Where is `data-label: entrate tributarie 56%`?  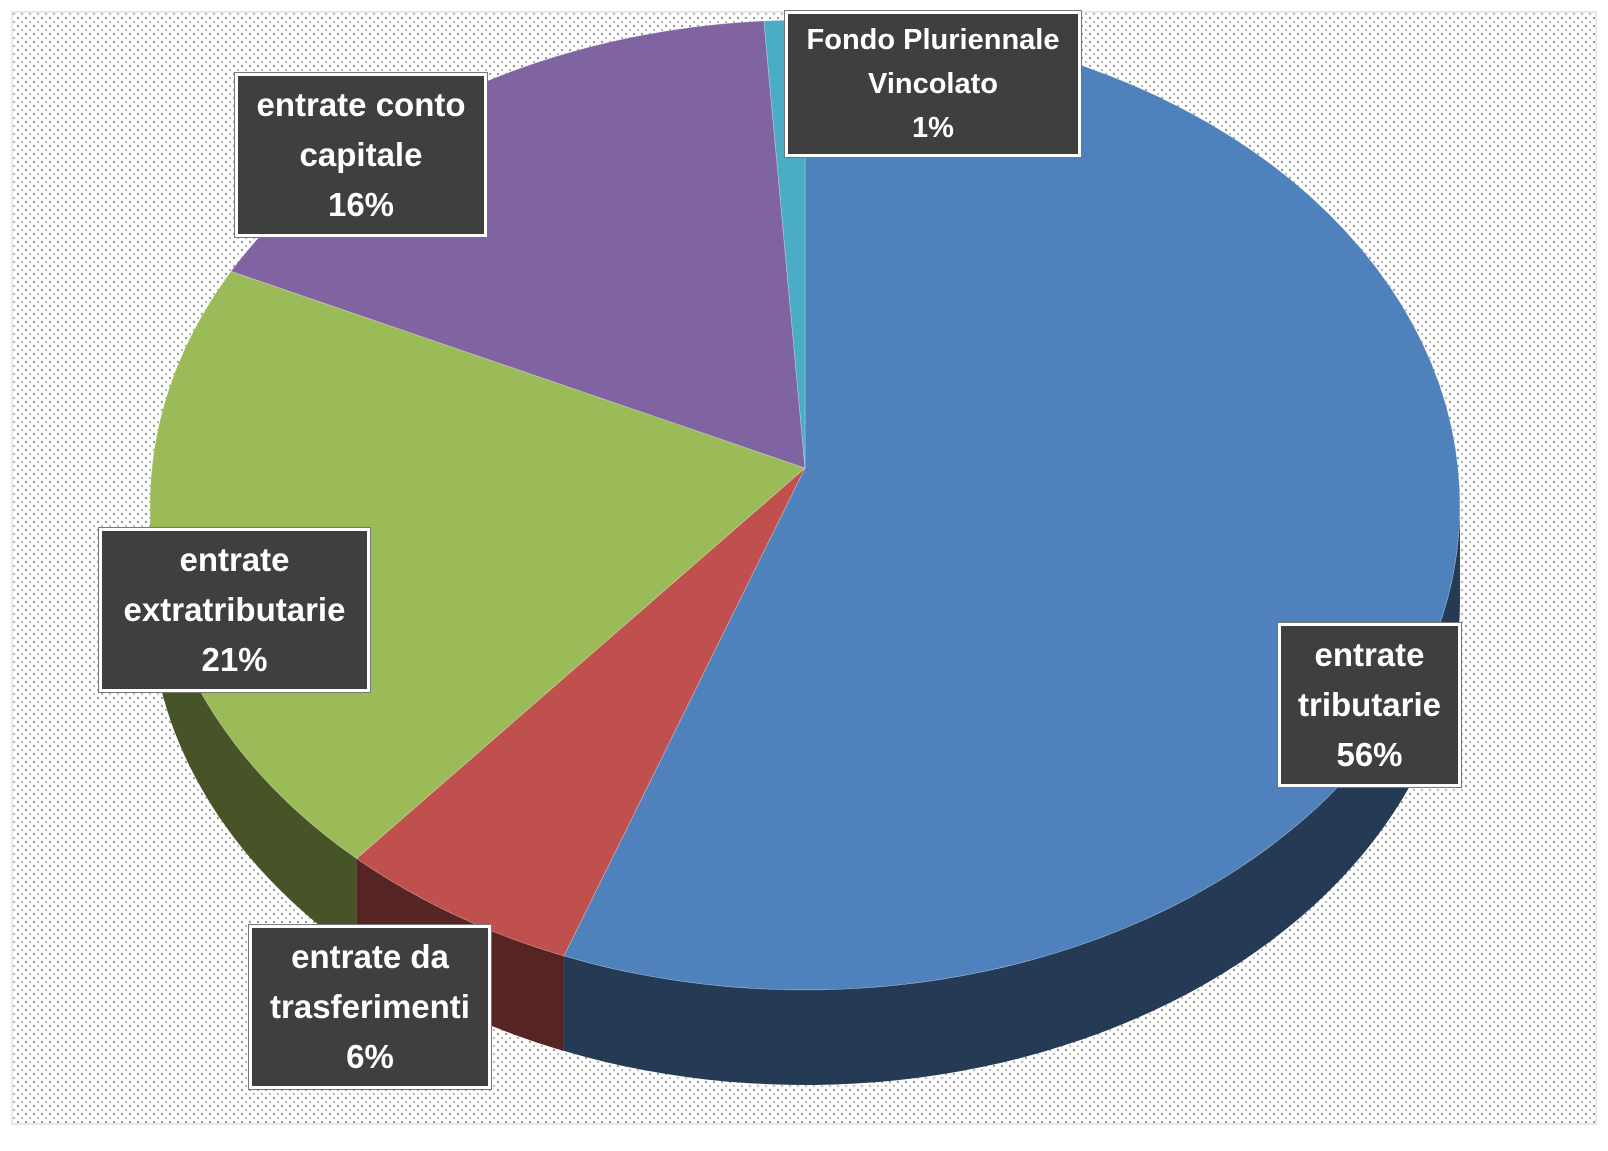
data-label: entrate tributarie 56% is located at coordinates (1369, 705).